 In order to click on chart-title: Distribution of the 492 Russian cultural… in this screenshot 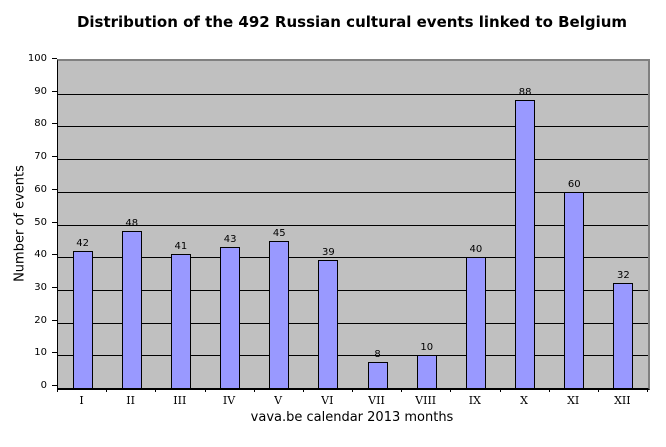, I will do `click(352, 22)`.